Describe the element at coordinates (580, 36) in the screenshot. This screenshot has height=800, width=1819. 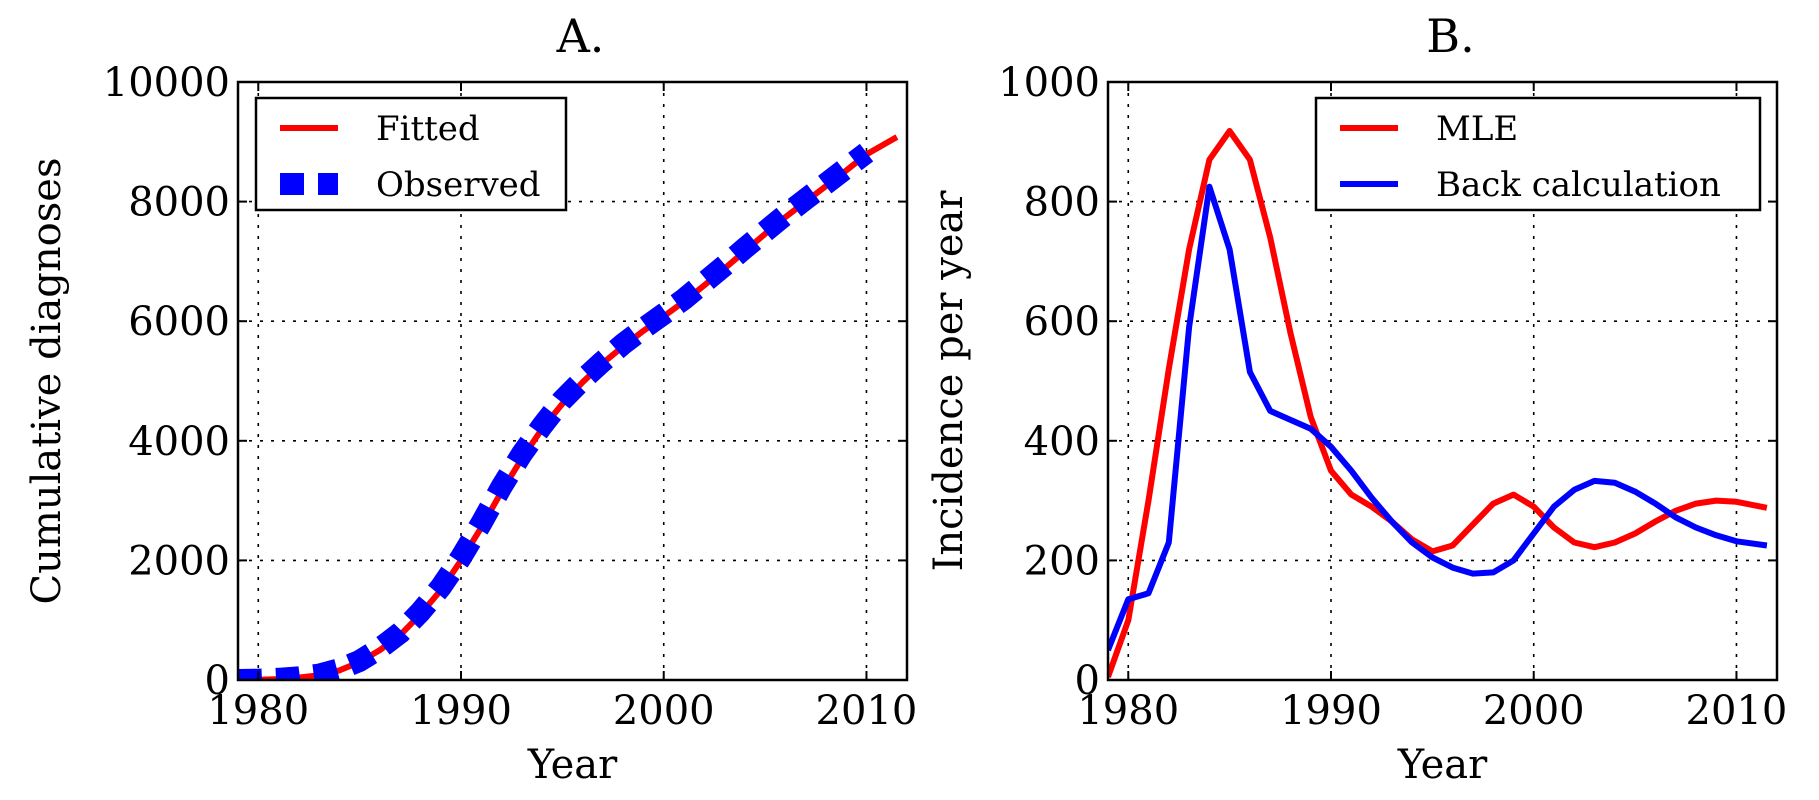
I see `chart-title: A.` at that location.